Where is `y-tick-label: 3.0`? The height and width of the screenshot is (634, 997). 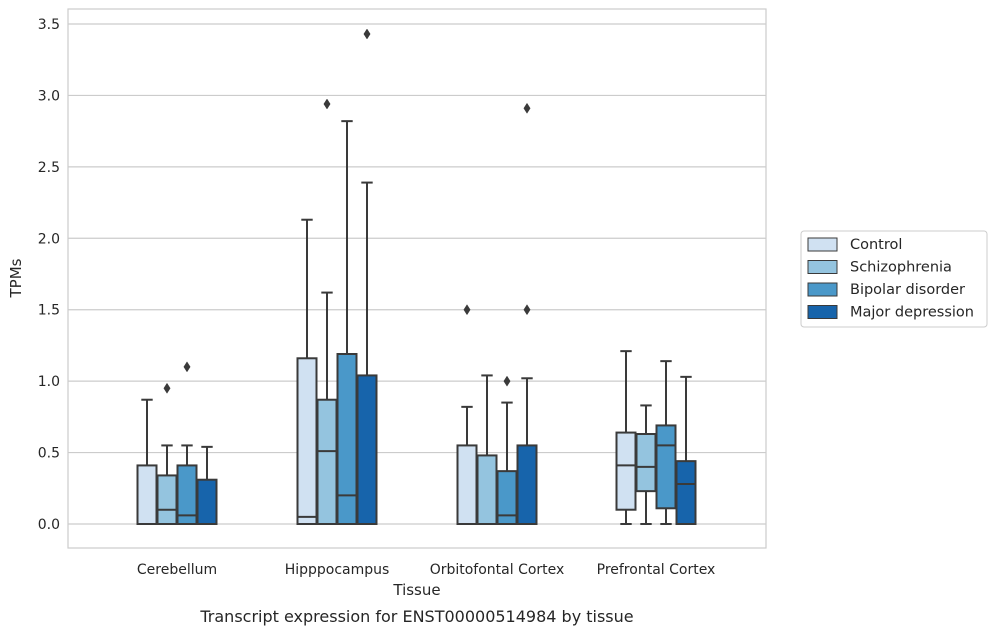
y-tick-label: 3.0 is located at coordinates (49, 96).